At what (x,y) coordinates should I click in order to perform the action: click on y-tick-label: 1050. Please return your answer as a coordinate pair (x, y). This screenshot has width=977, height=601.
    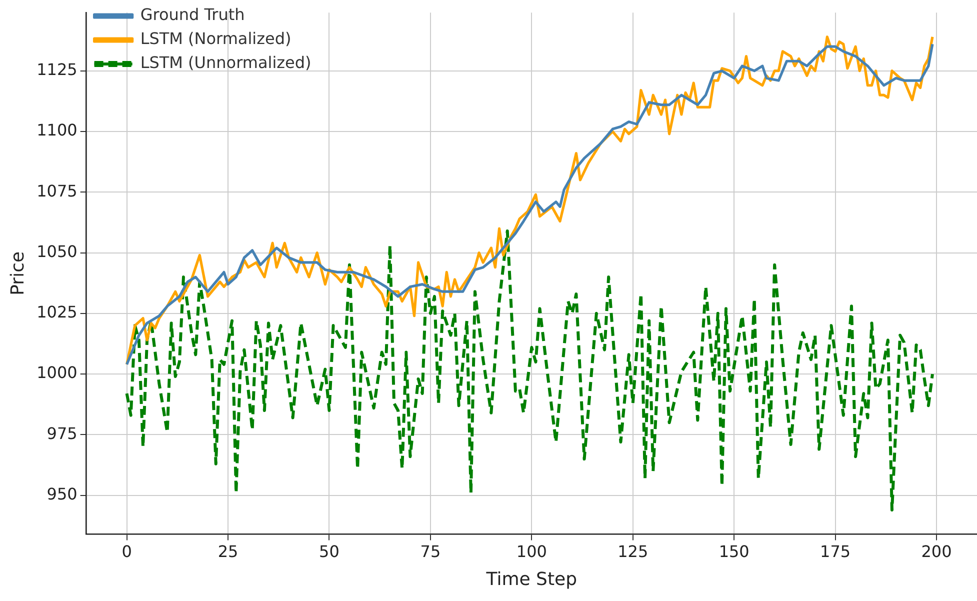
    Looking at the image, I should click on (57, 251).